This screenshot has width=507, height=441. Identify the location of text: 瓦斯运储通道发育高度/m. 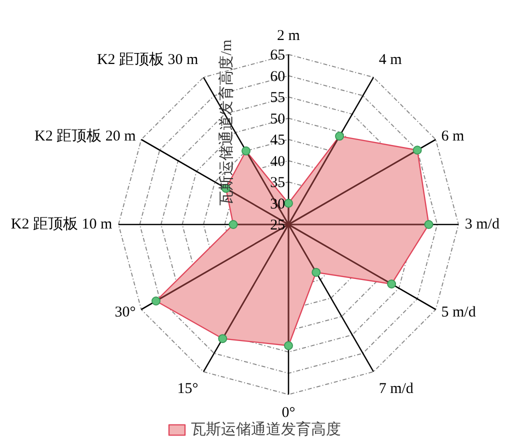
(226, 122).